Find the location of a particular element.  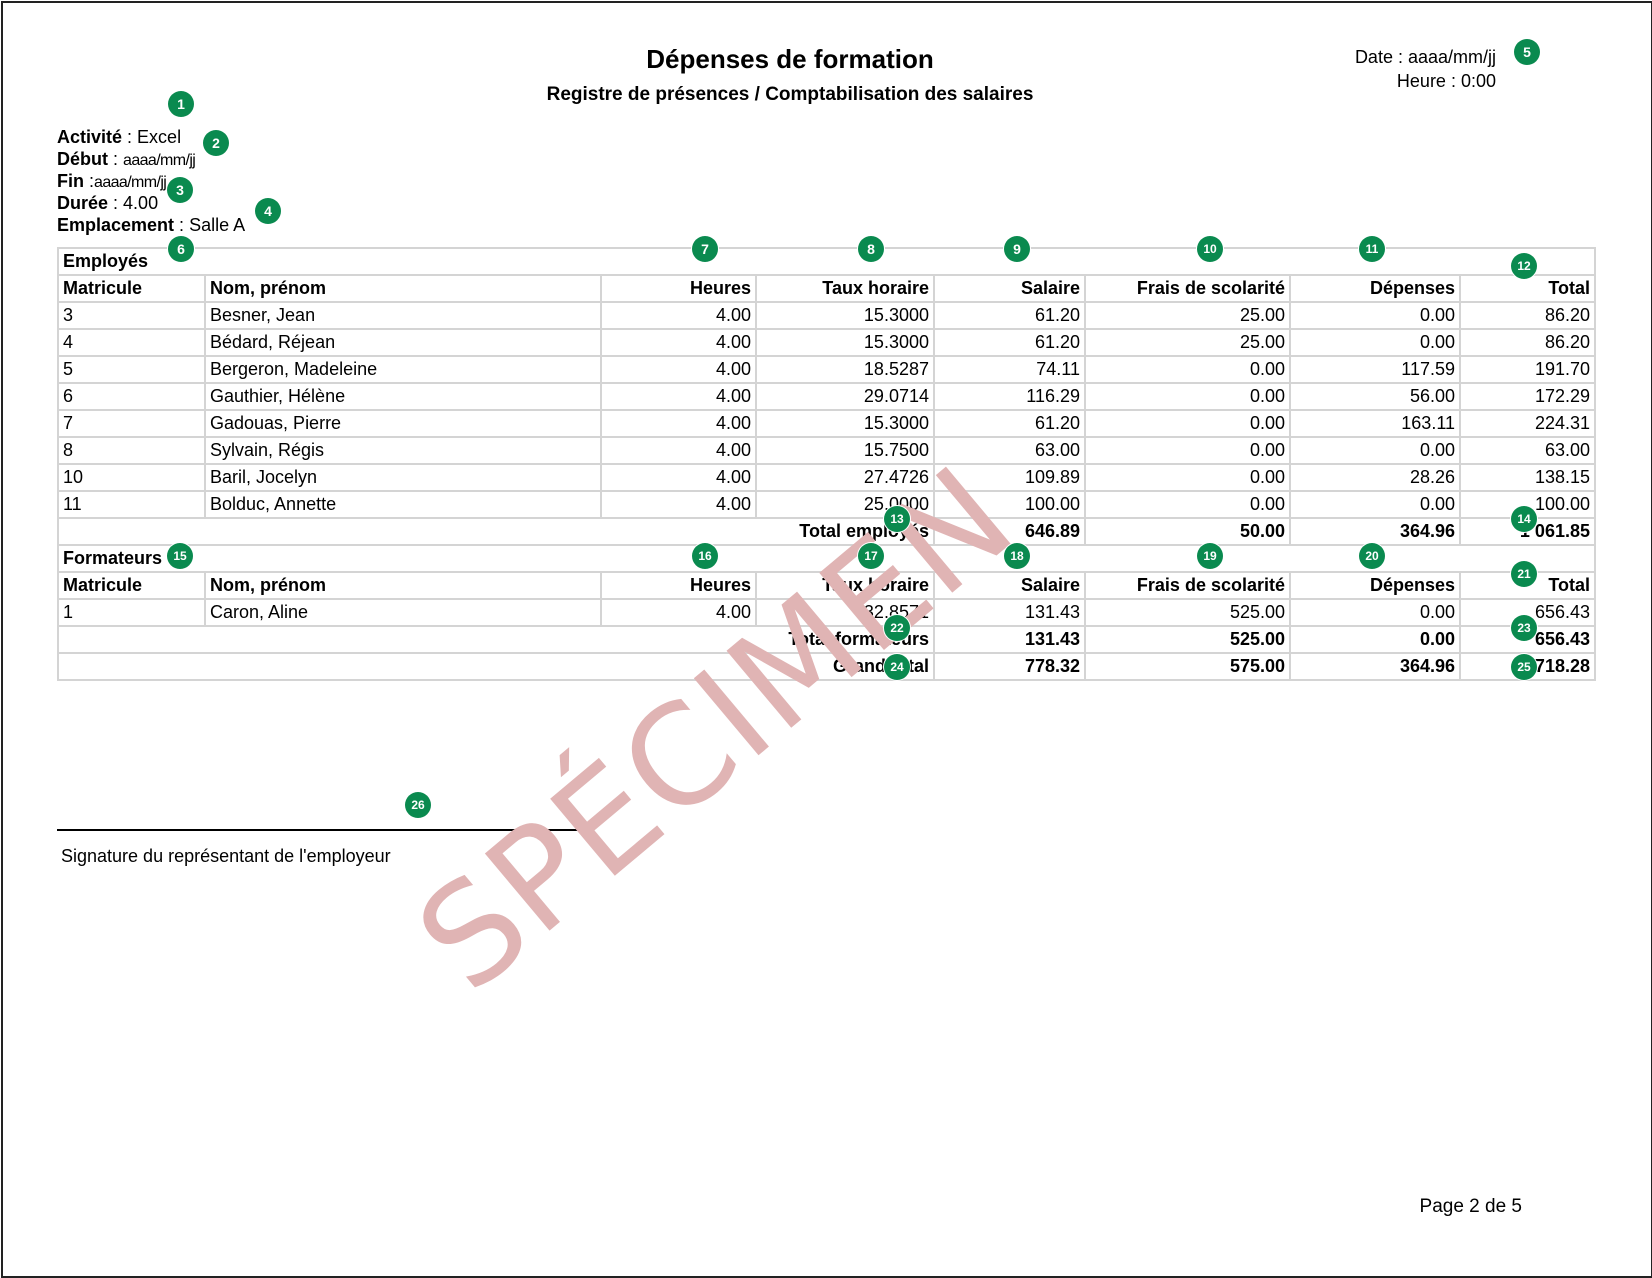

column-header-frais: Frais de scolarité is located at coordinates (1187, 288).